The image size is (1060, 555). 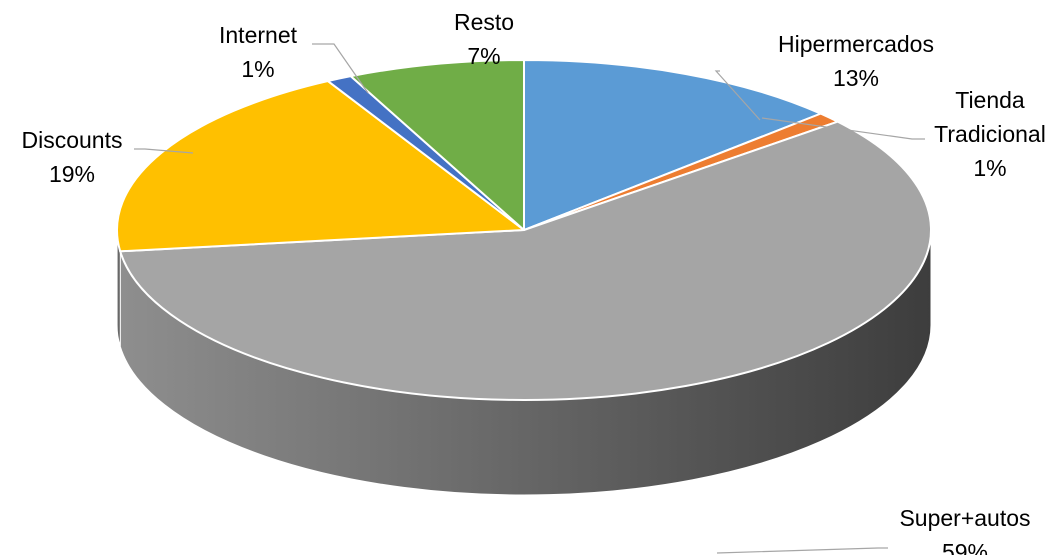 I want to click on pie-slice-hipermercados, so click(x=672, y=145).